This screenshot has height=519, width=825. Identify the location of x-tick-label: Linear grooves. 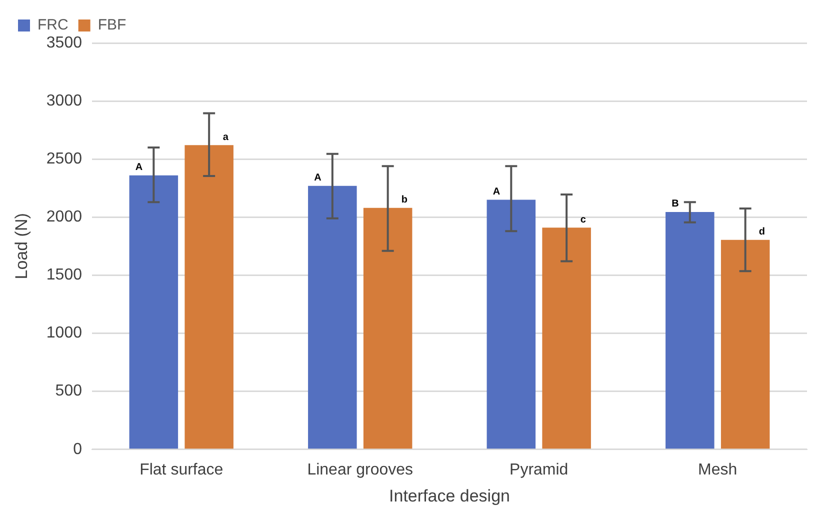
(360, 469).